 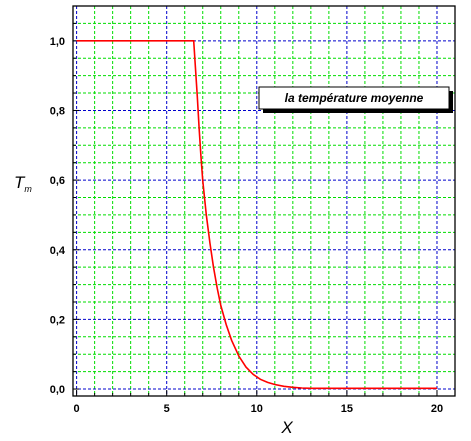 I want to click on annotation-text: la température moyenne, so click(x=354, y=98).